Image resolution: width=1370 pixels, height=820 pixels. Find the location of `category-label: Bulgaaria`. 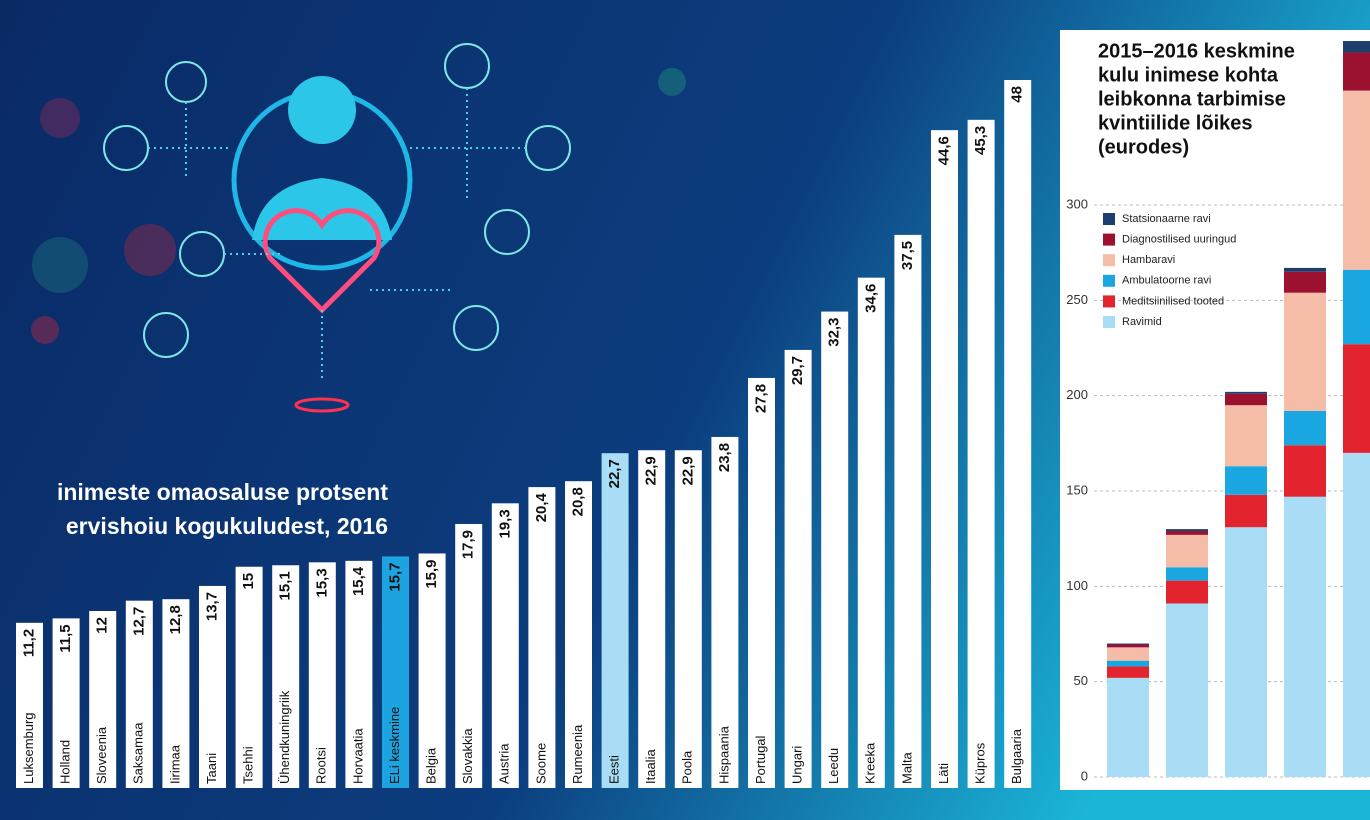

category-label: Bulgaaria is located at coordinates (1016, 756).